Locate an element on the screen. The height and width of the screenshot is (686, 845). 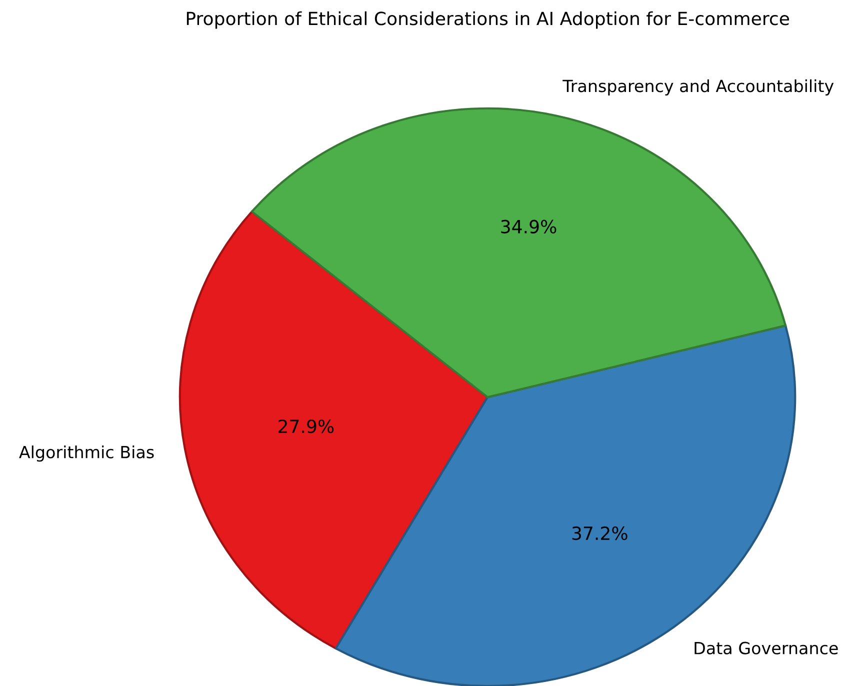
slice-label: Algorithmic Bias is located at coordinates (86, 453).